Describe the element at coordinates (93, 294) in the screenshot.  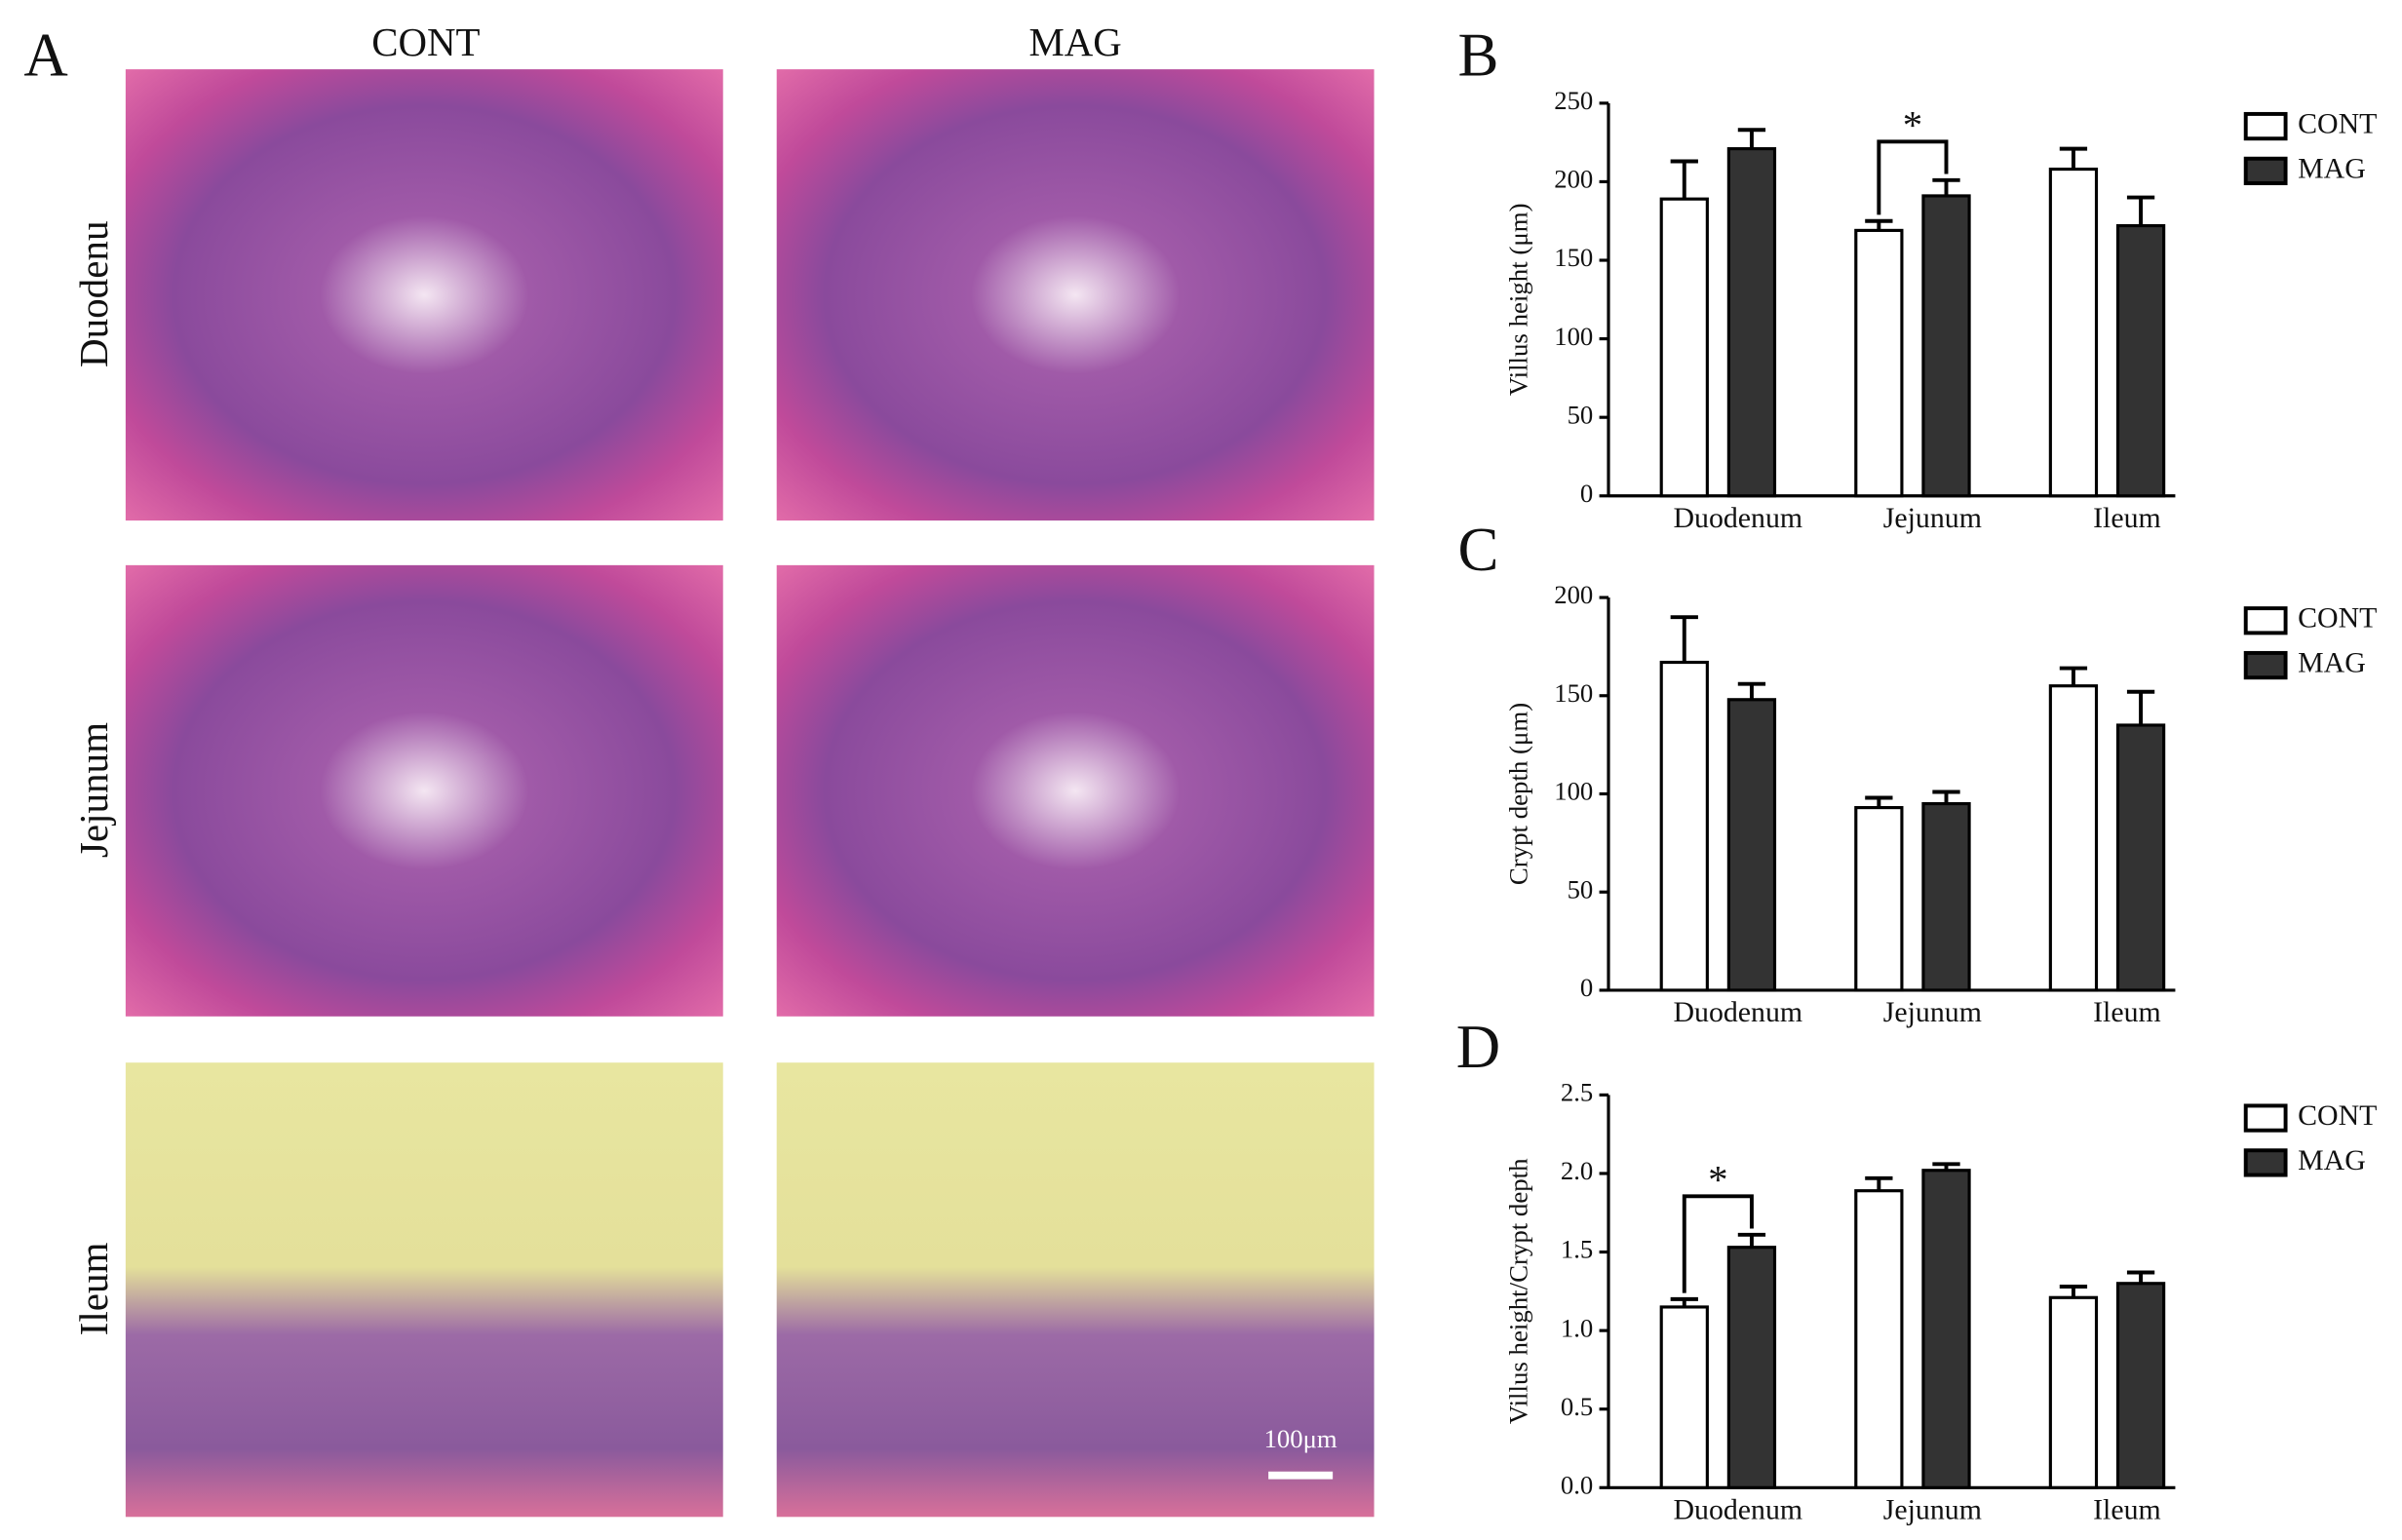
I see `row-label: Duodenu` at that location.